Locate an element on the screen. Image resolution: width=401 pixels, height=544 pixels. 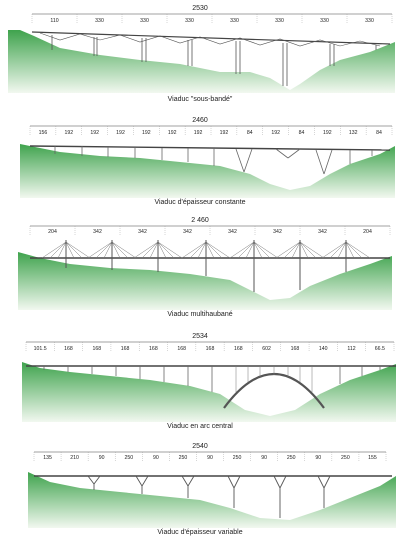
span-label: 112 is located at coordinates (351, 349).